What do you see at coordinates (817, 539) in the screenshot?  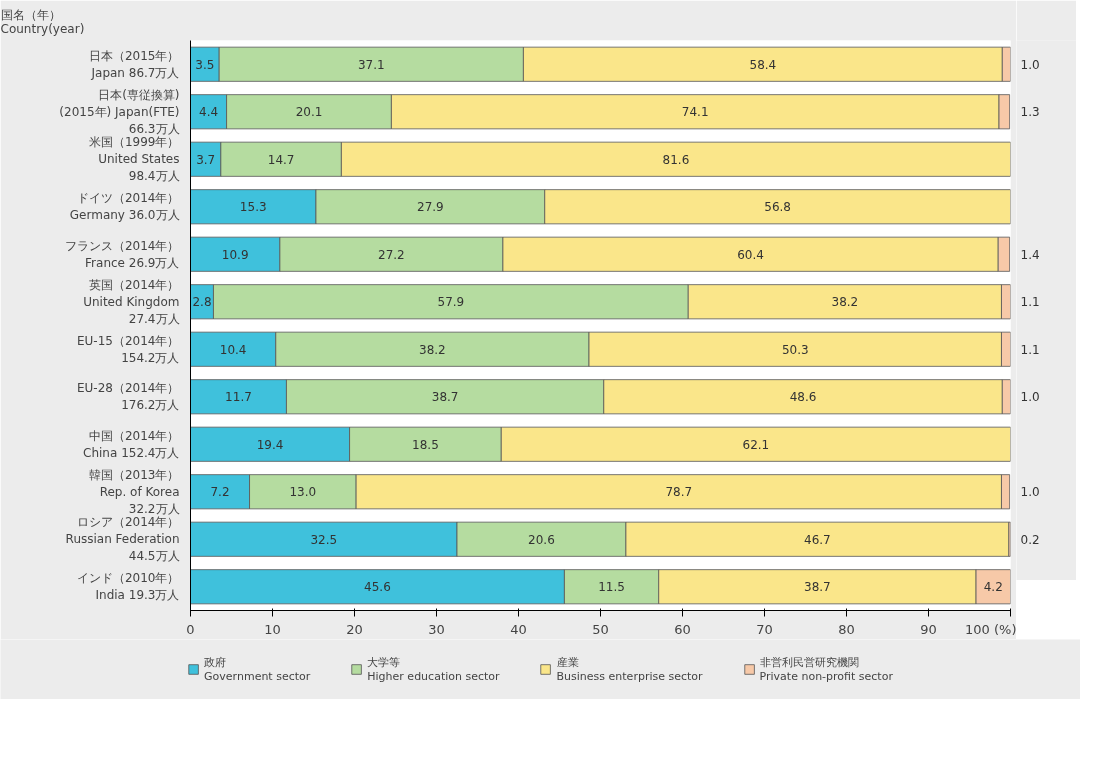 I see `data-label: 46.7` at bounding box center [817, 539].